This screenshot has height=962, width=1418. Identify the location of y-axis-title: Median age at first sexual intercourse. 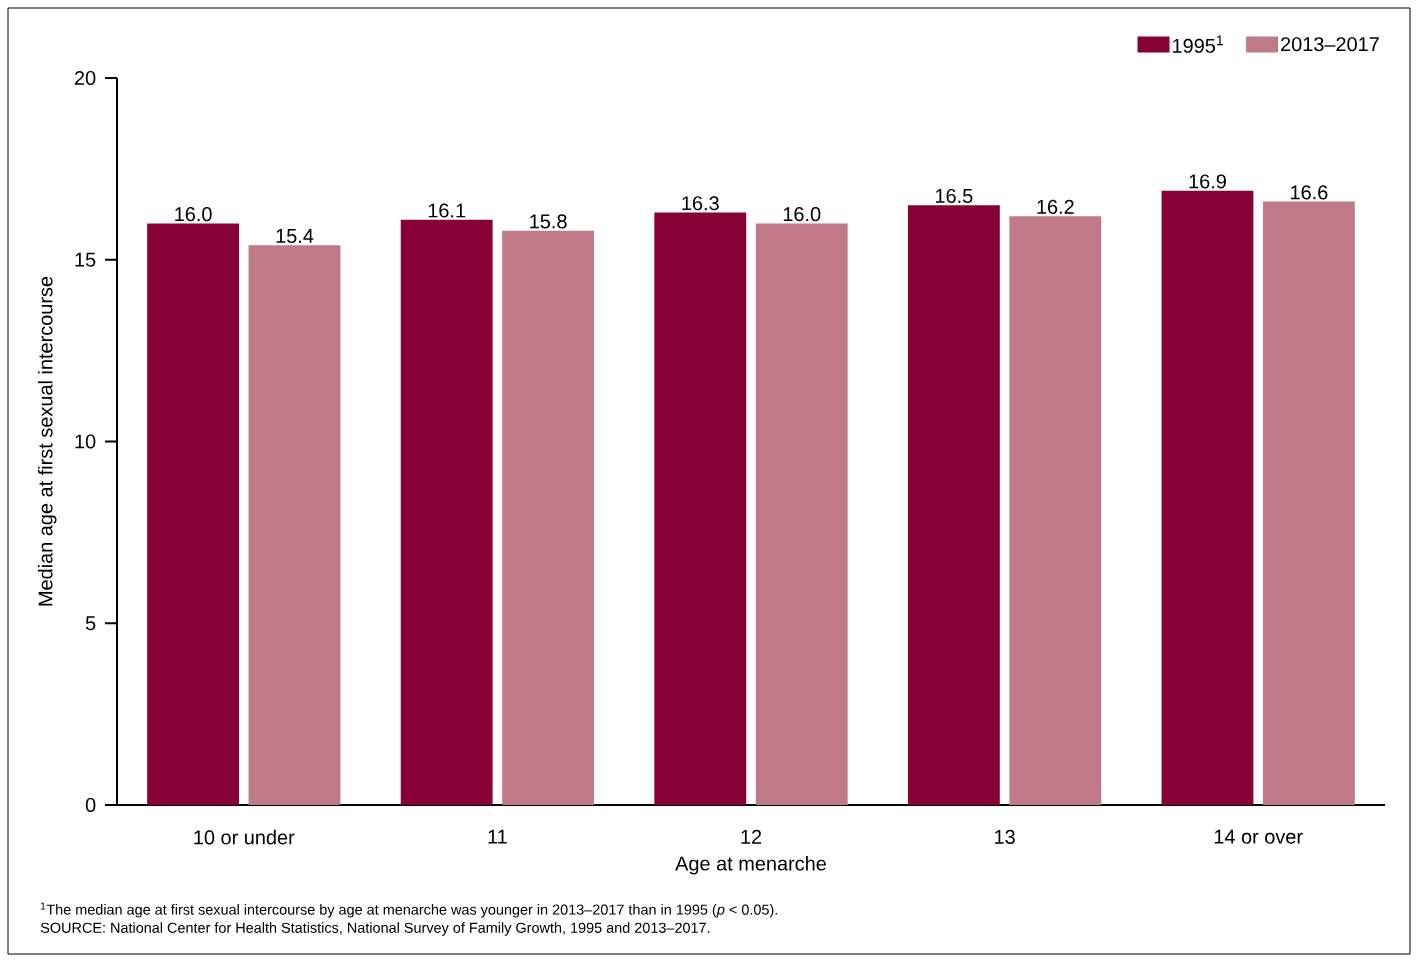
(47, 441).